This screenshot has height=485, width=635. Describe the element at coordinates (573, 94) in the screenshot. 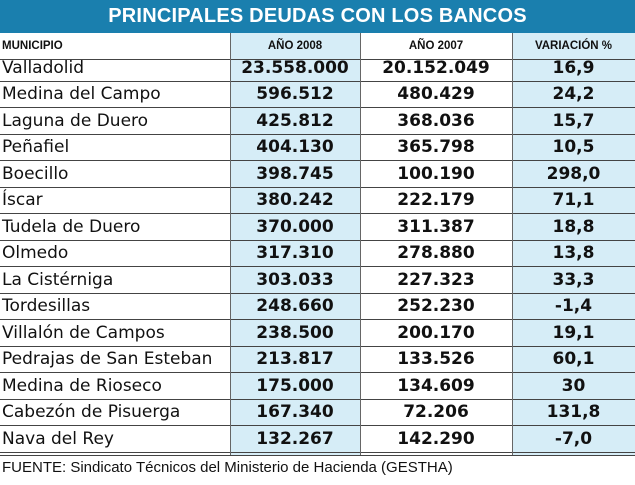

I see `variacion-cell: 24,2` at that location.